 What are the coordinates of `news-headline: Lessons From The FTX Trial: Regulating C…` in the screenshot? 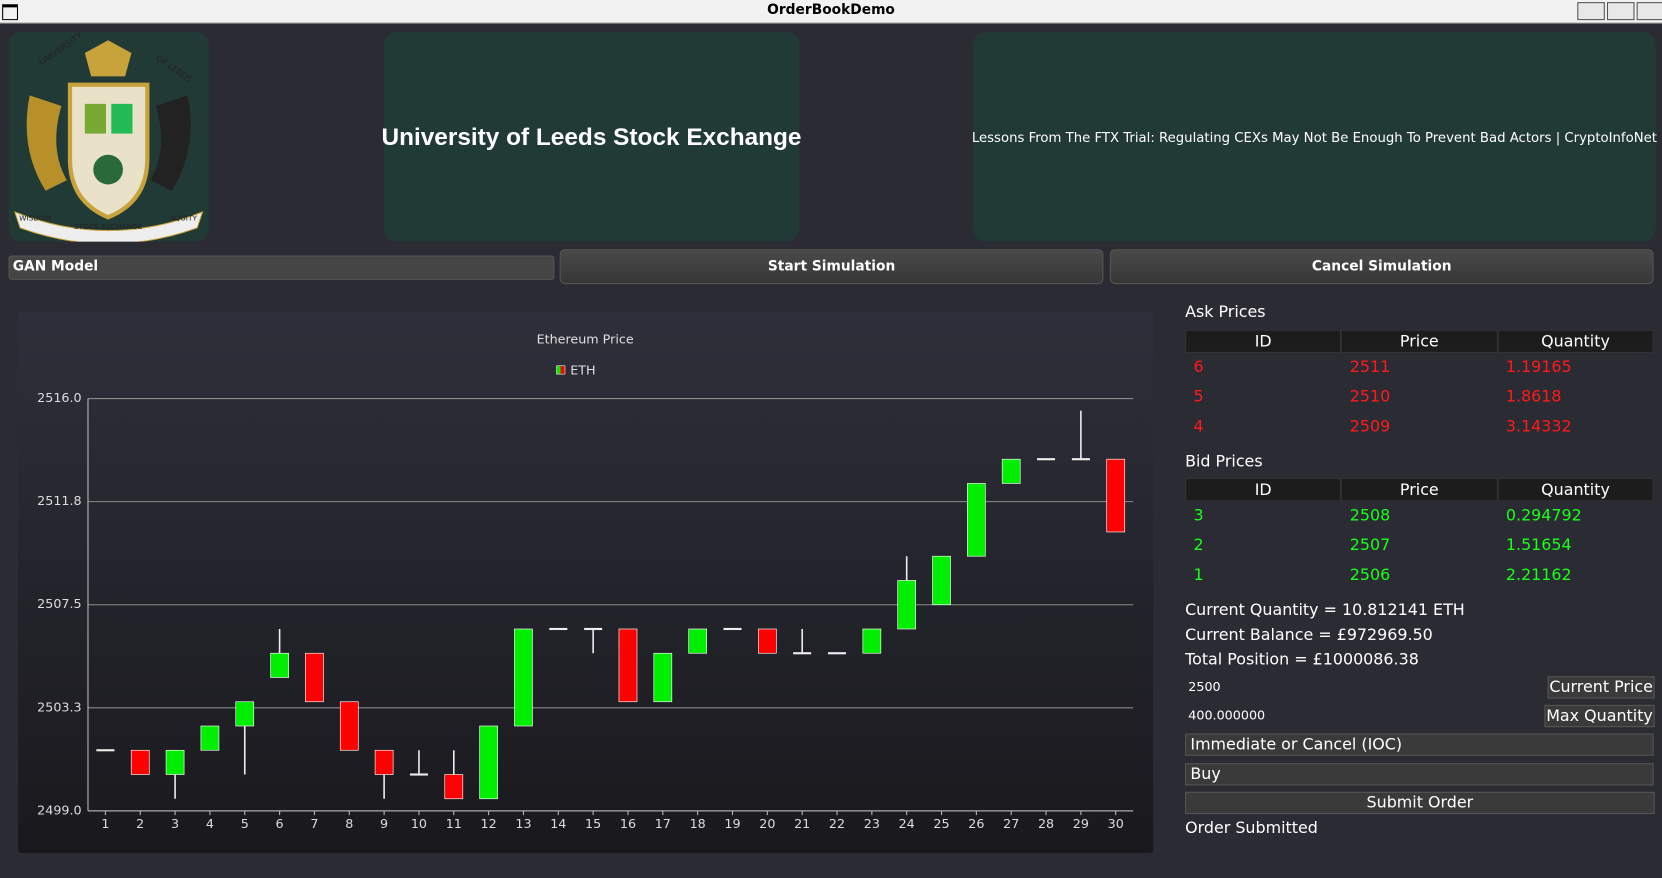 It's located at (1314, 136).